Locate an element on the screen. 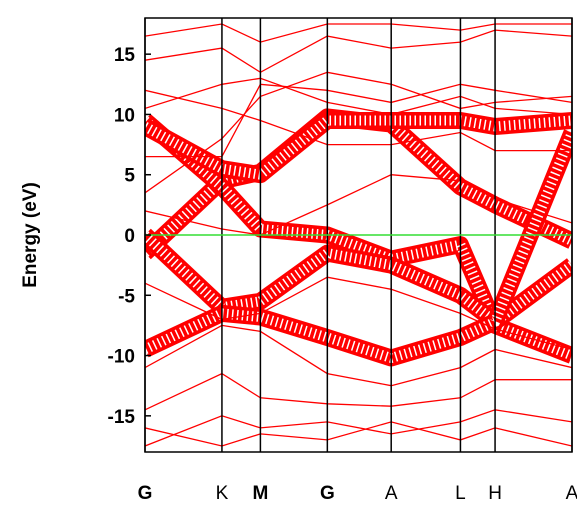  k-label-5: L is located at coordinates (460, 493).